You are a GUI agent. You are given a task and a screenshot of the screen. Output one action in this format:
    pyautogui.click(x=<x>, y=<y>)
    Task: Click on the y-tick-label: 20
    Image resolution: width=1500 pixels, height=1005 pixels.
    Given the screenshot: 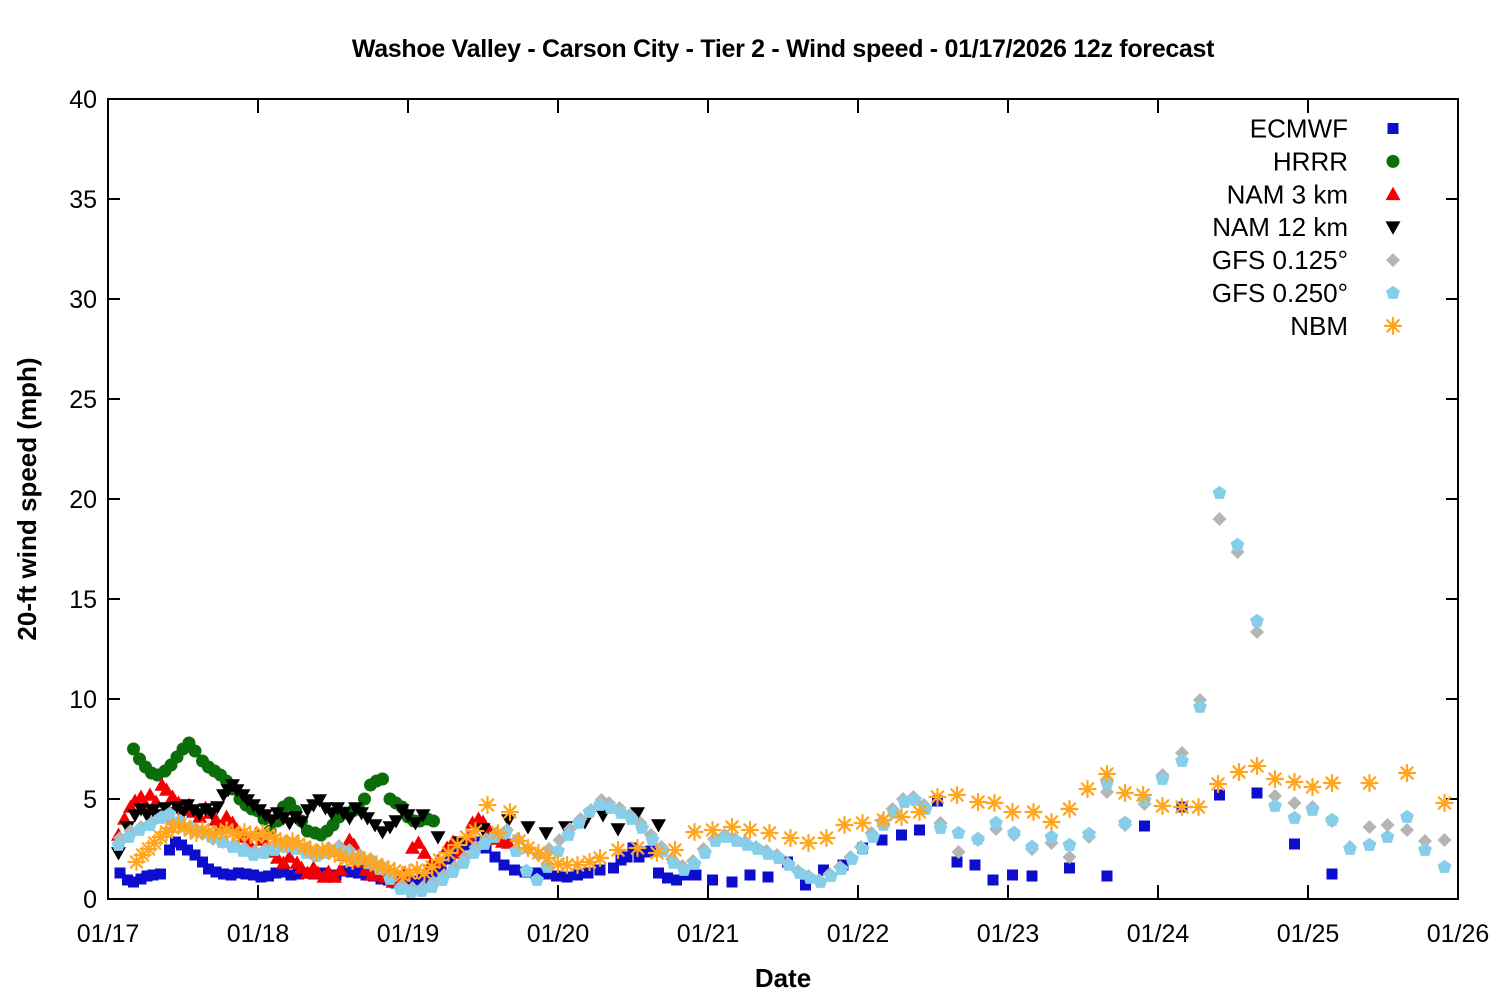 What is the action you would take?
    pyautogui.click(x=83, y=500)
    